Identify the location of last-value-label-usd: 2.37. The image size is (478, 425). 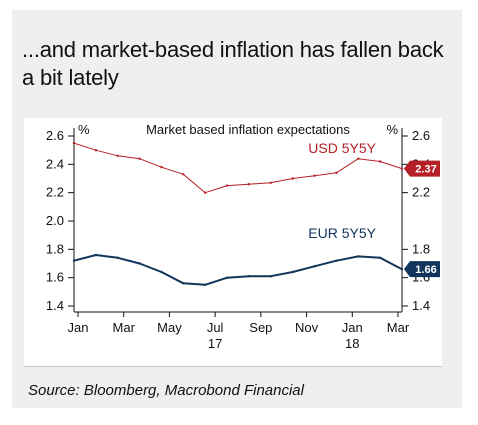
(425, 170).